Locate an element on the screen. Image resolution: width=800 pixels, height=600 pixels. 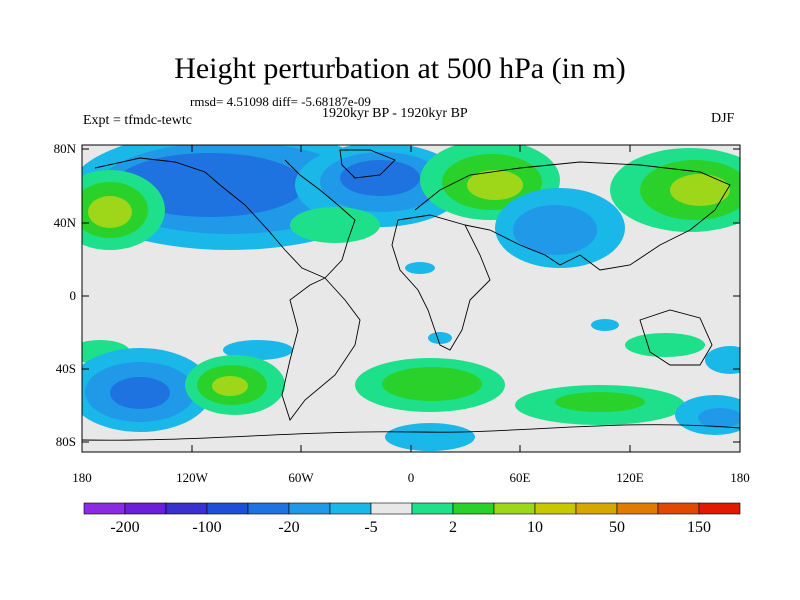
figure-title: Height perturbation at 500 hPa (in m) is located at coordinates (400, 68).